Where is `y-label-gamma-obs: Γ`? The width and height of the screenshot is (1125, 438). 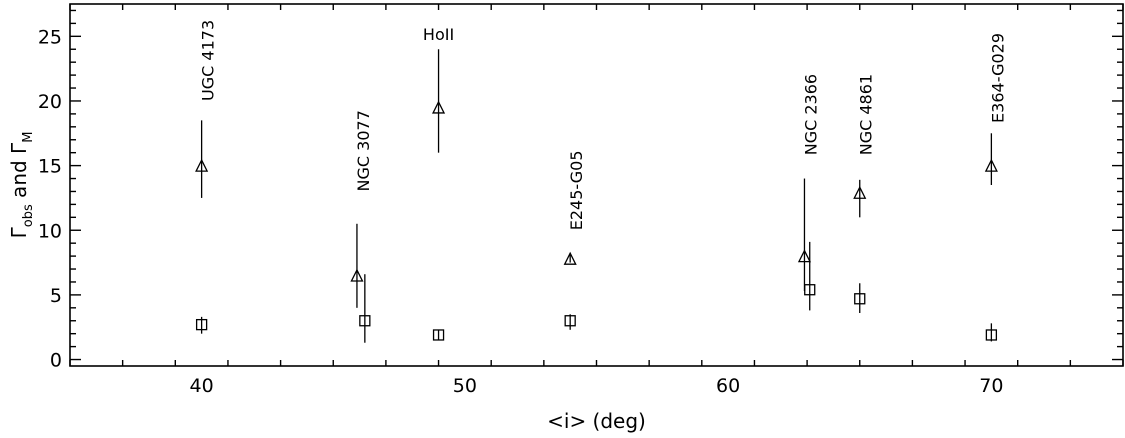 y-label-gamma-obs: Γ is located at coordinates (19, 232).